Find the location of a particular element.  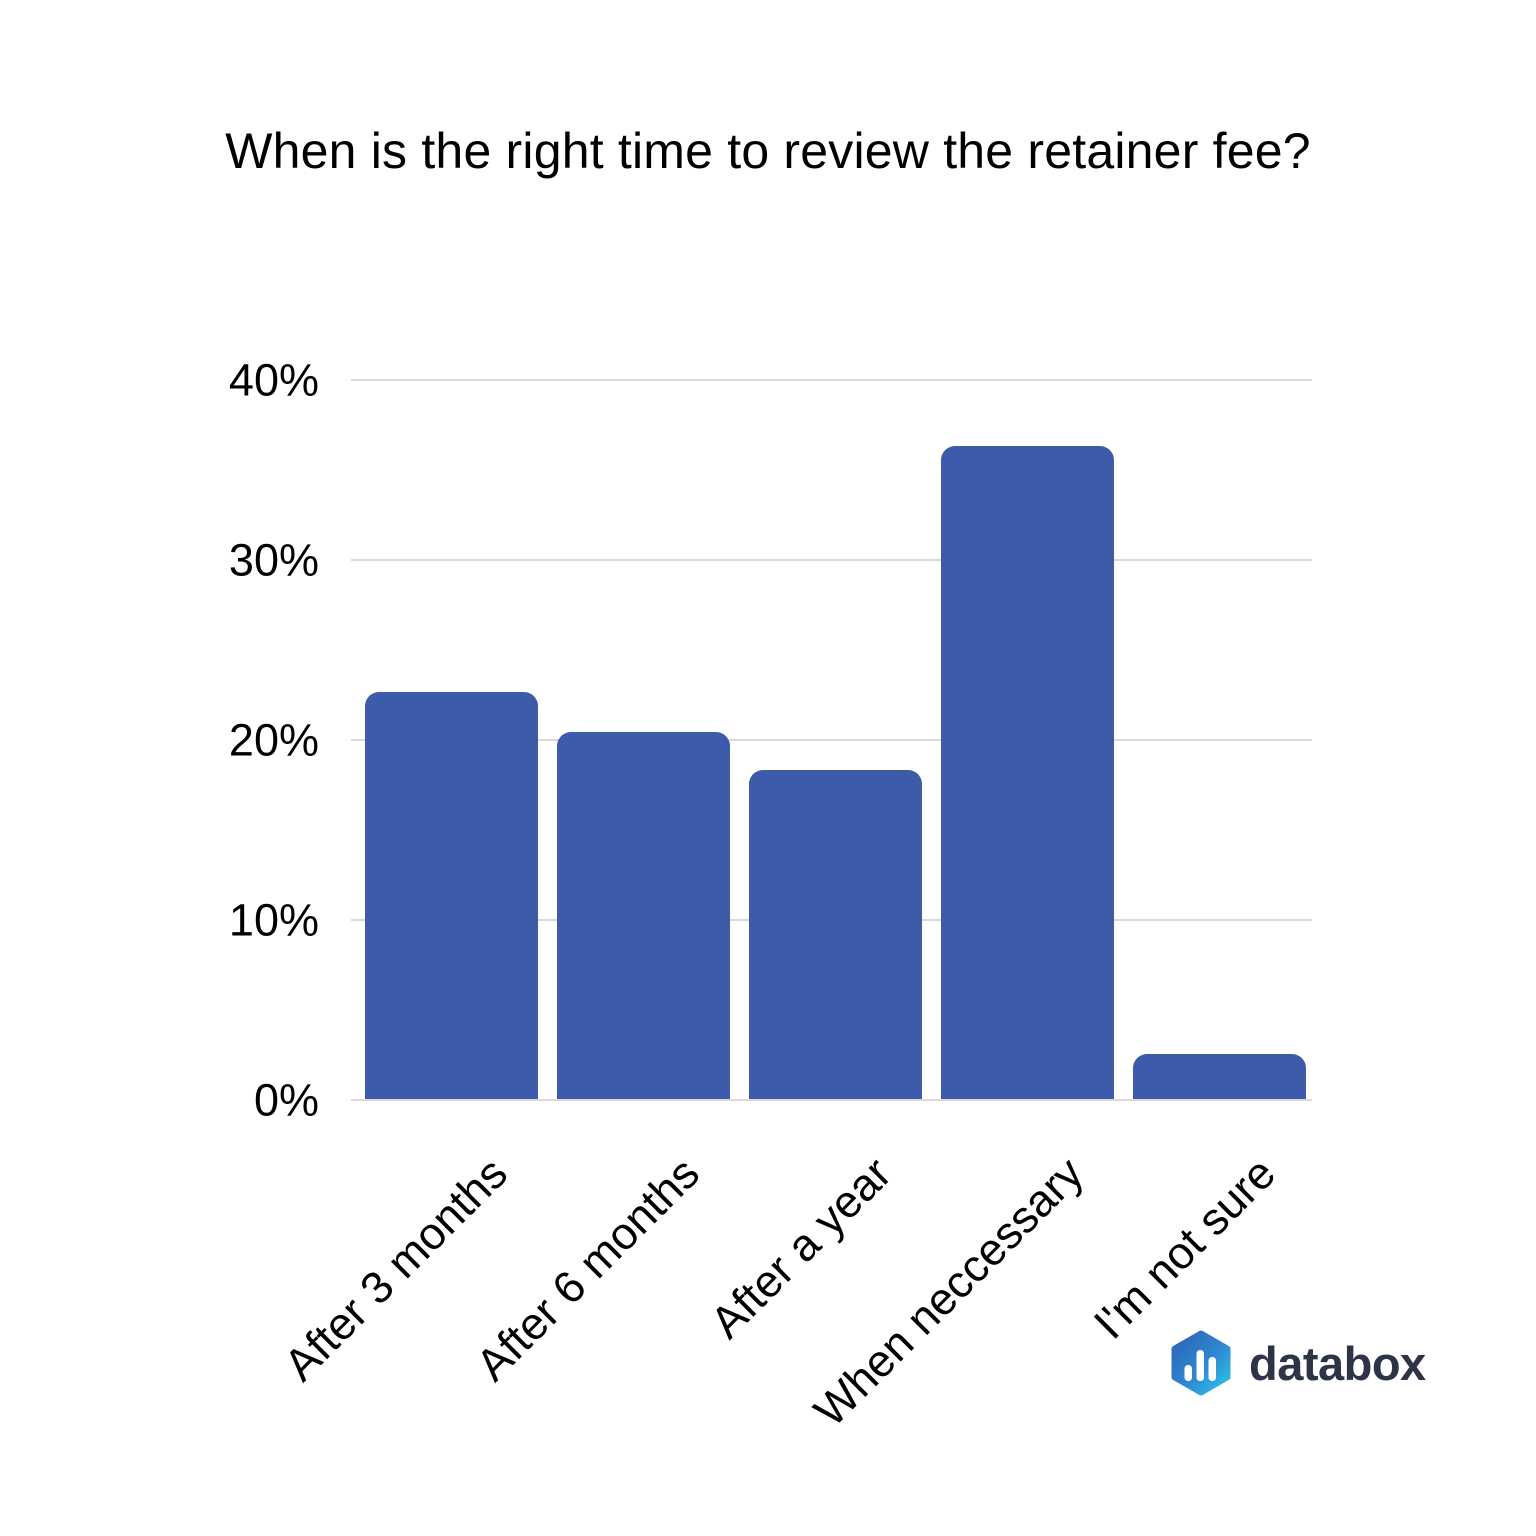

bar-after-3-months is located at coordinates (451, 895).